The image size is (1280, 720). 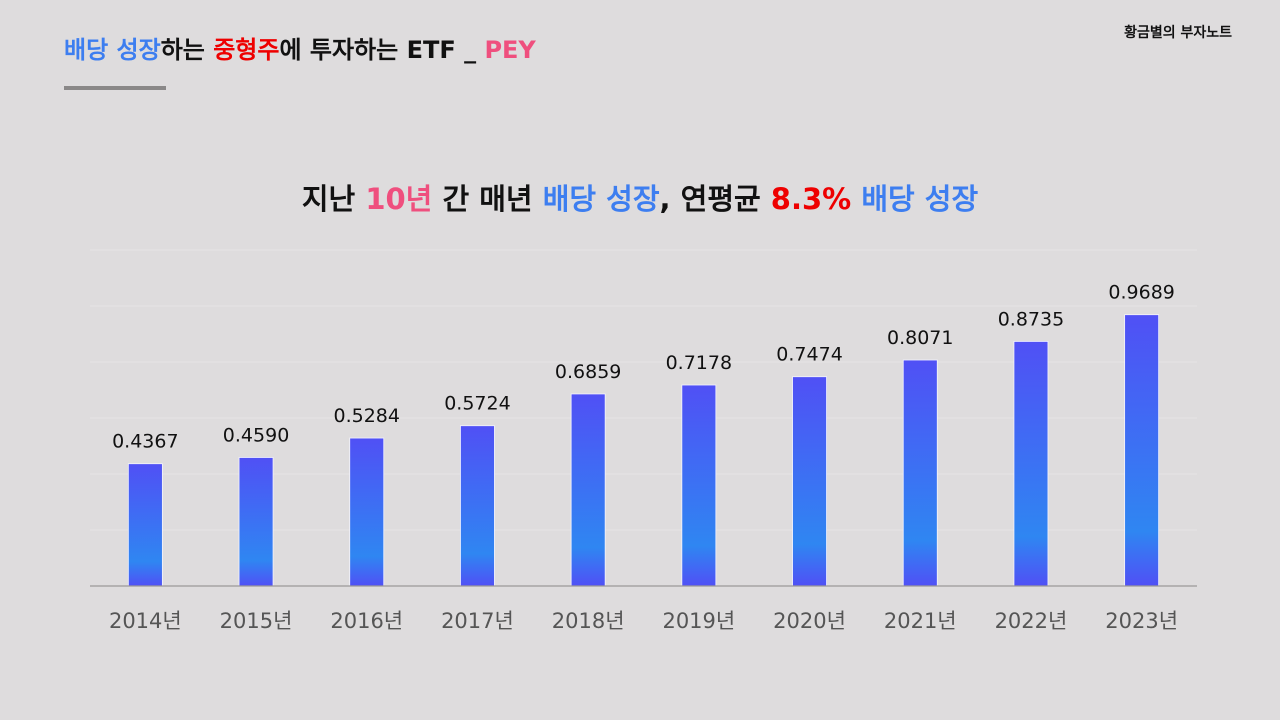 What do you see at coordinates (588, 490) in the screenshot?
I see `bar-2018년` at bounding box center [588, 490].